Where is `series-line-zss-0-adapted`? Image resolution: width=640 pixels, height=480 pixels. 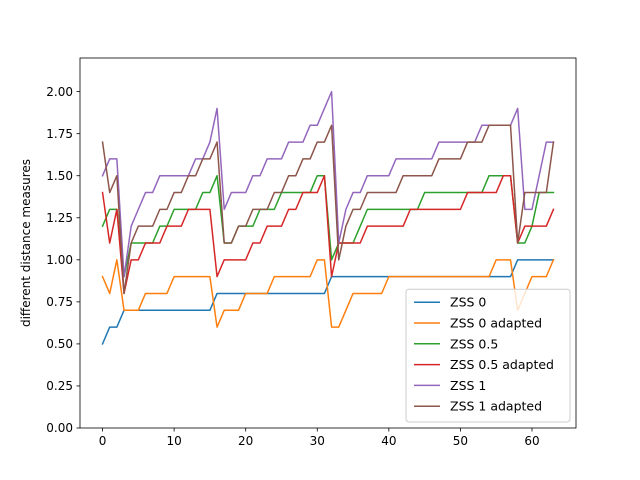 series-line-zss-0-adapted is located at coordinates (328, 293).